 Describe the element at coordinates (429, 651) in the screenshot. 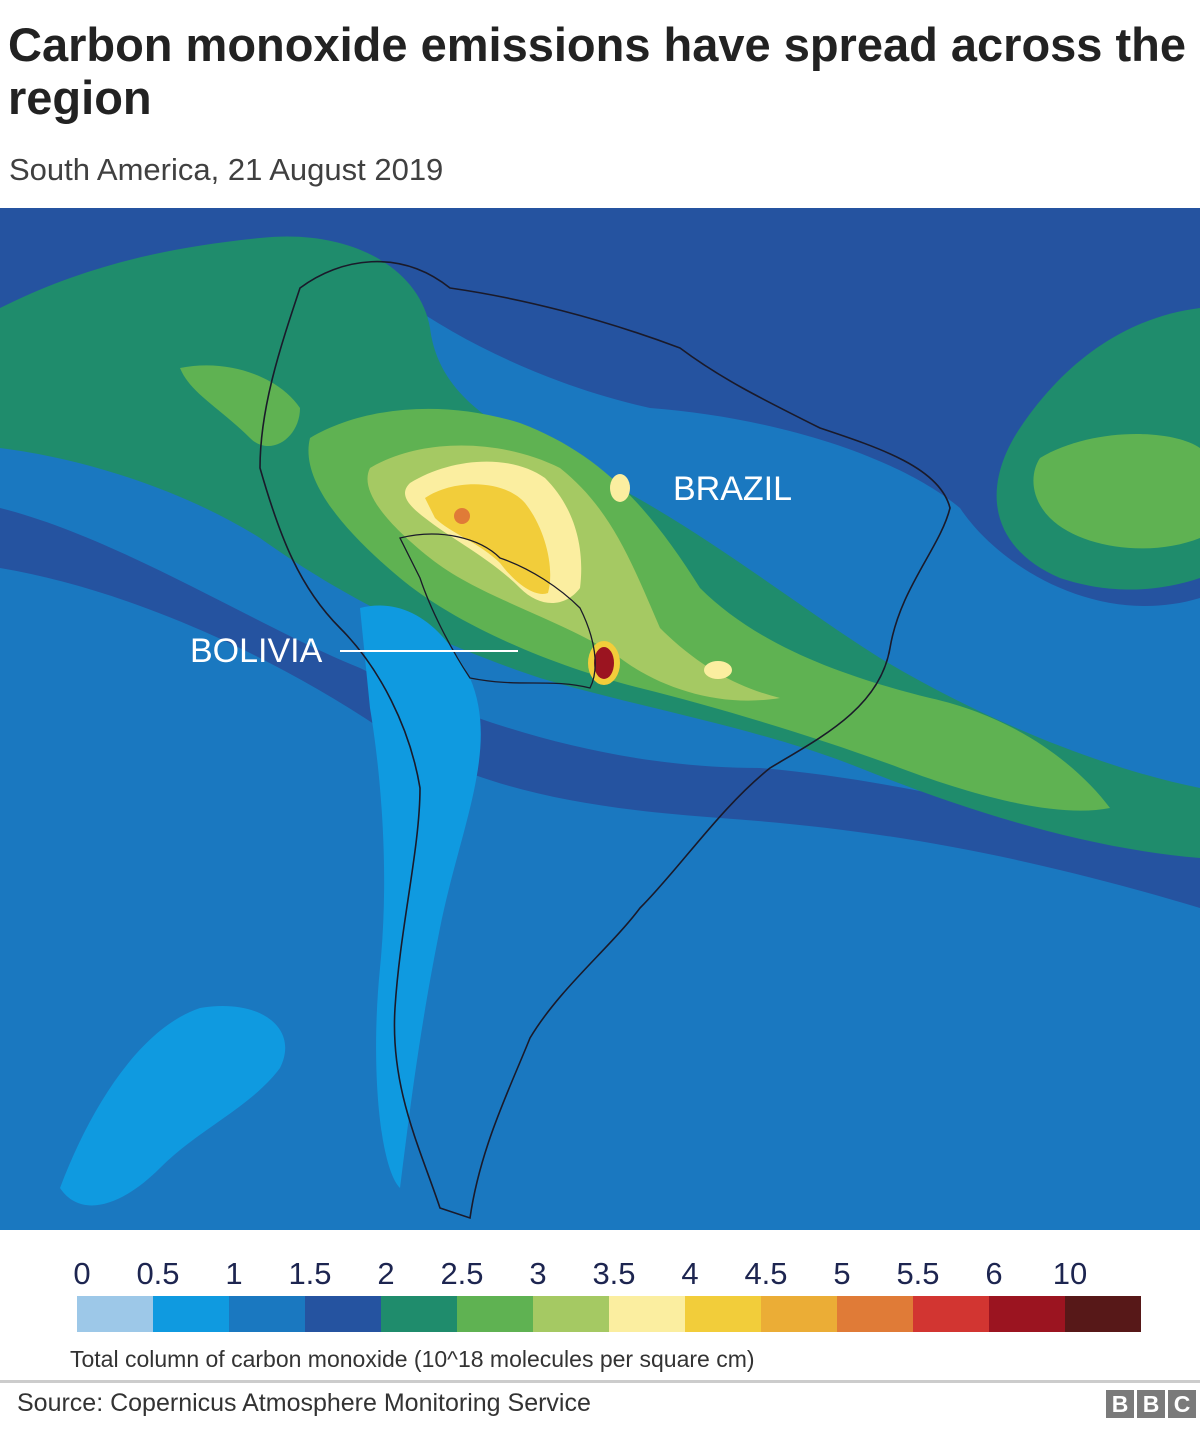

I see `bolivia-leader-line` at that location.